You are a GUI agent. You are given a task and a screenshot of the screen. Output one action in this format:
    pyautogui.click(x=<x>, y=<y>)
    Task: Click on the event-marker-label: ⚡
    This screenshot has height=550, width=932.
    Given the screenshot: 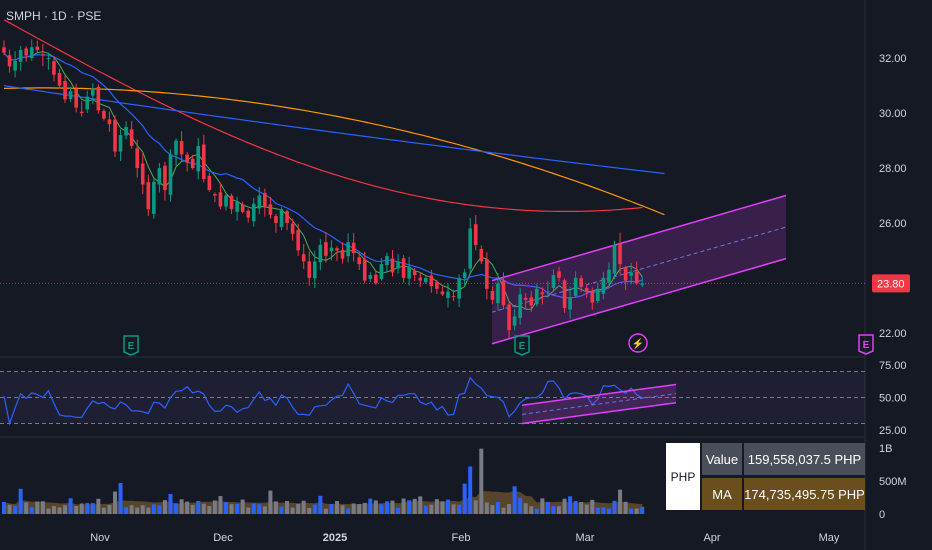 What is the action you would take?
    pyautogui.click(x=638, y=343)
    